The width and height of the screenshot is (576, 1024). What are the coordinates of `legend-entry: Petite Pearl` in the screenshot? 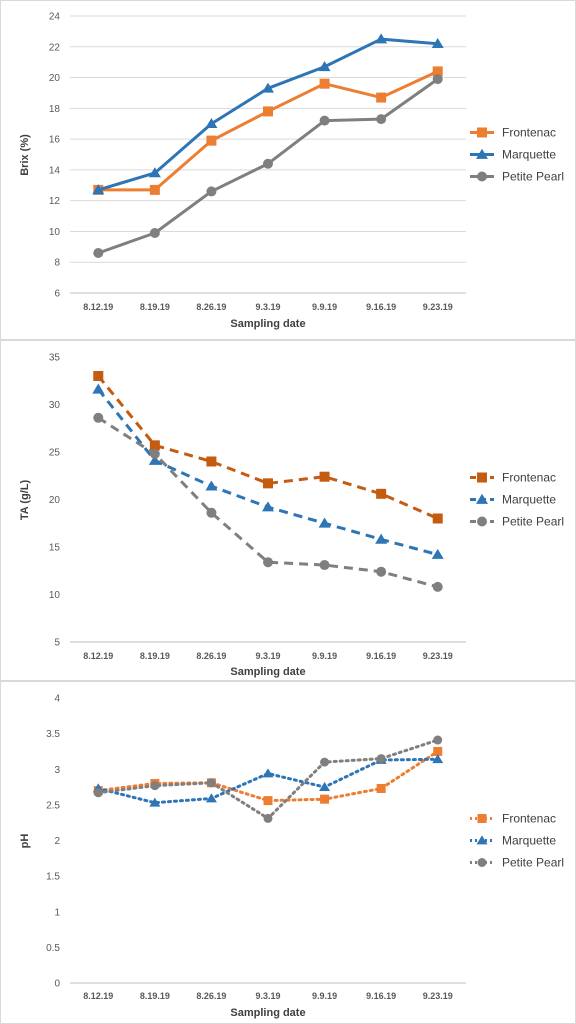 It's located at (517, 177).